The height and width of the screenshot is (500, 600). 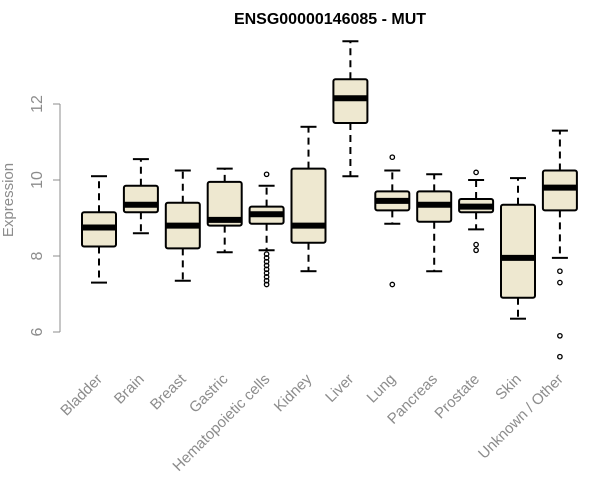 What do you see at coordinates (330, 19) in the screenshot?
I see `chart-title: ENSG00000146085 - MUT` at bounding box center [330, 19].